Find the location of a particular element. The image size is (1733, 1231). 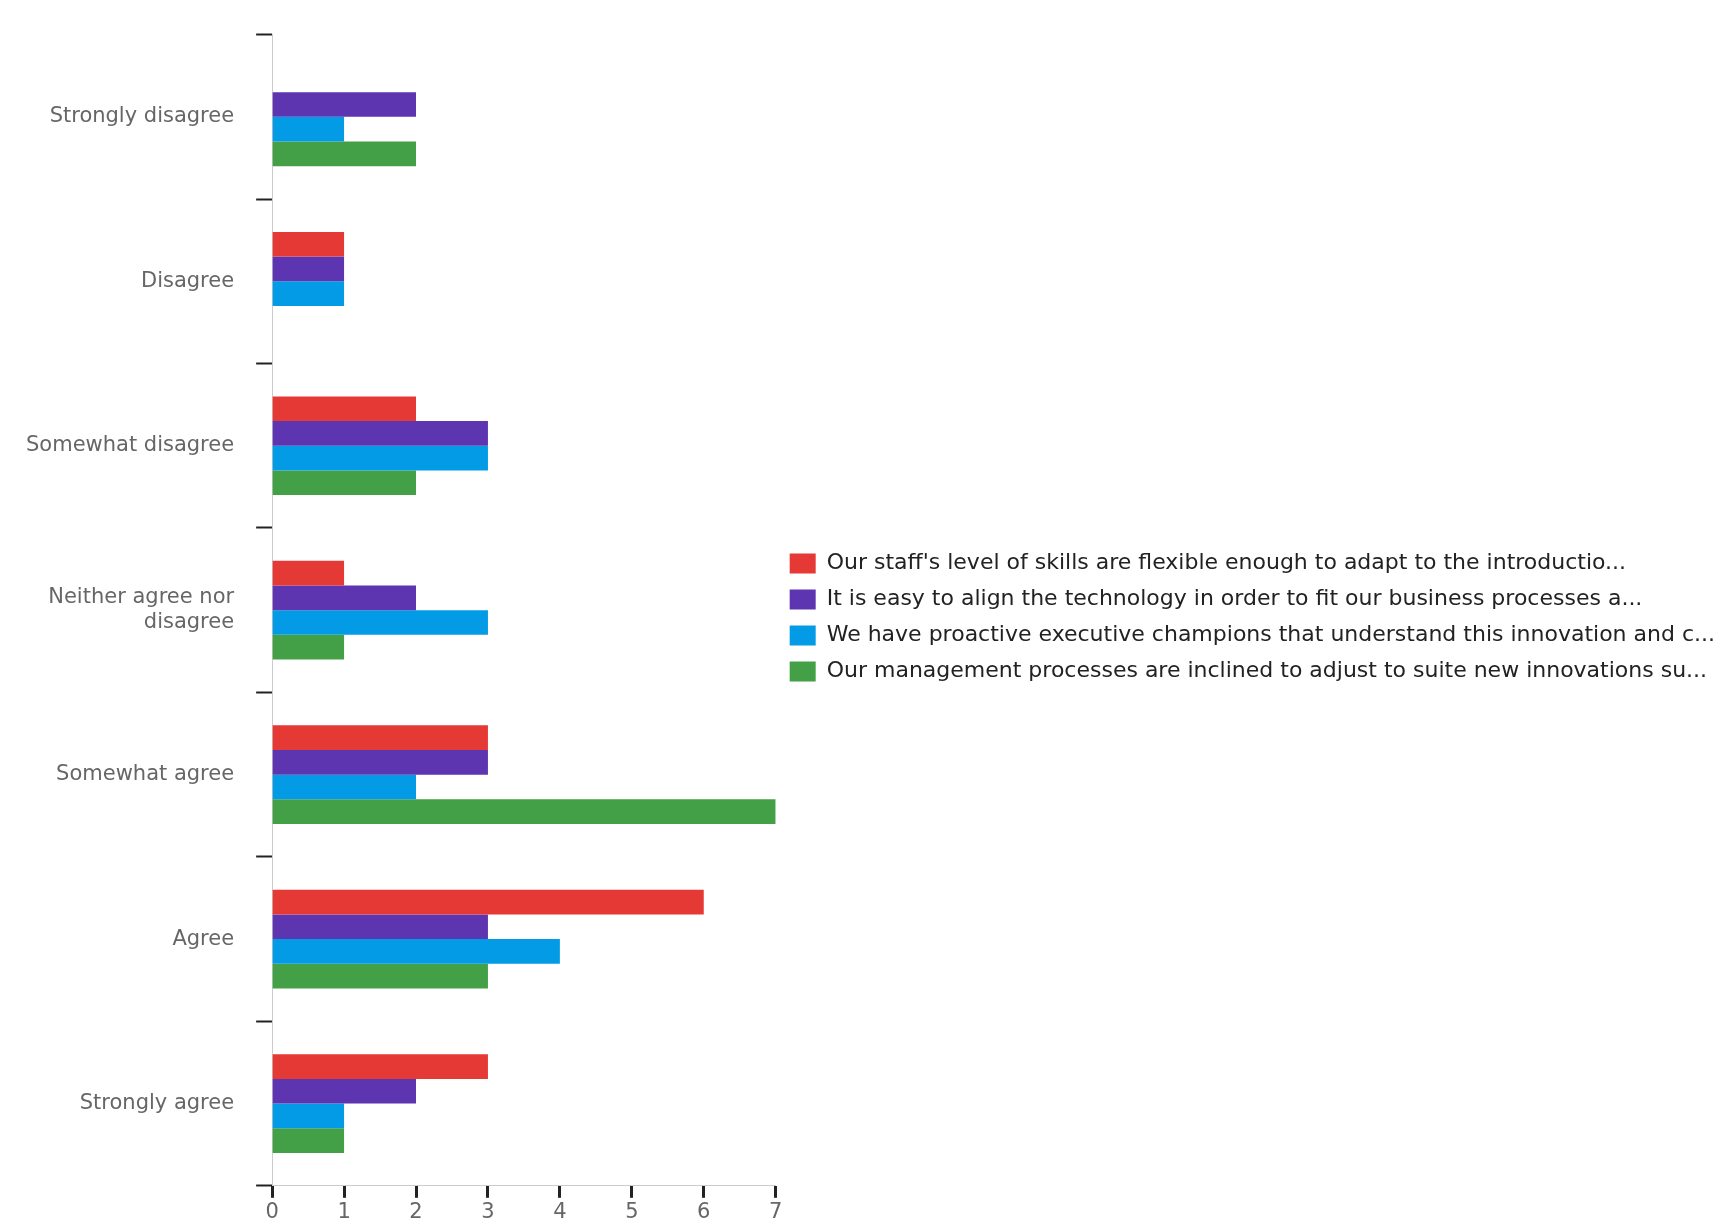

x-tick-label: 7 is located at coordinates (776, 1210).